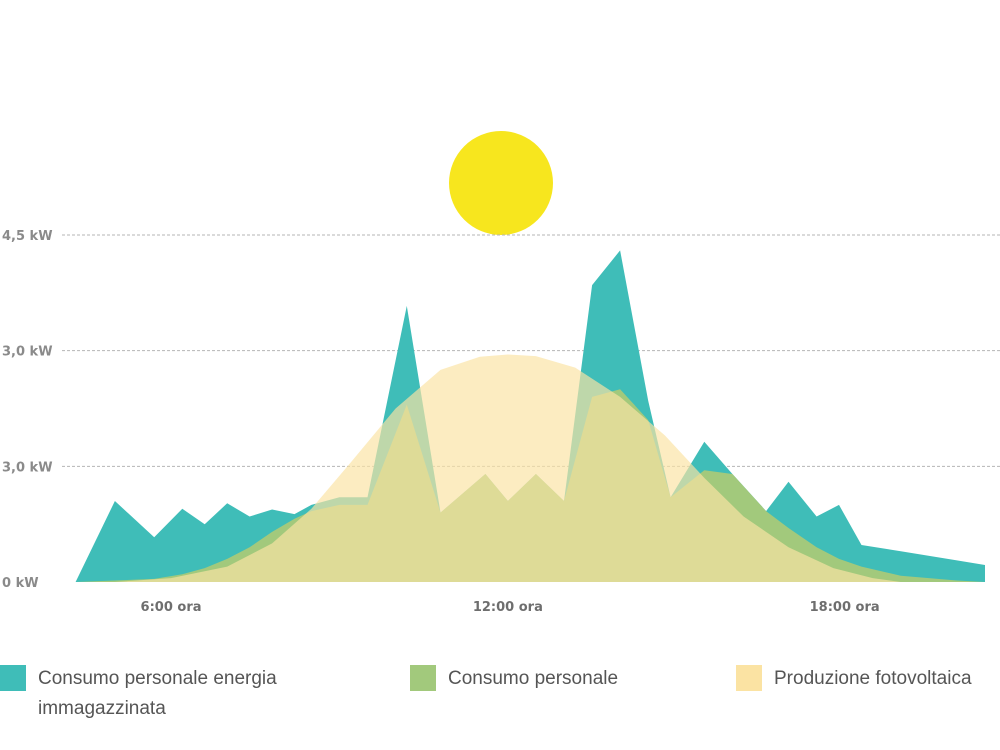  I want to click on y-tick-label-3: 4,5 kW, so click(27, 236).